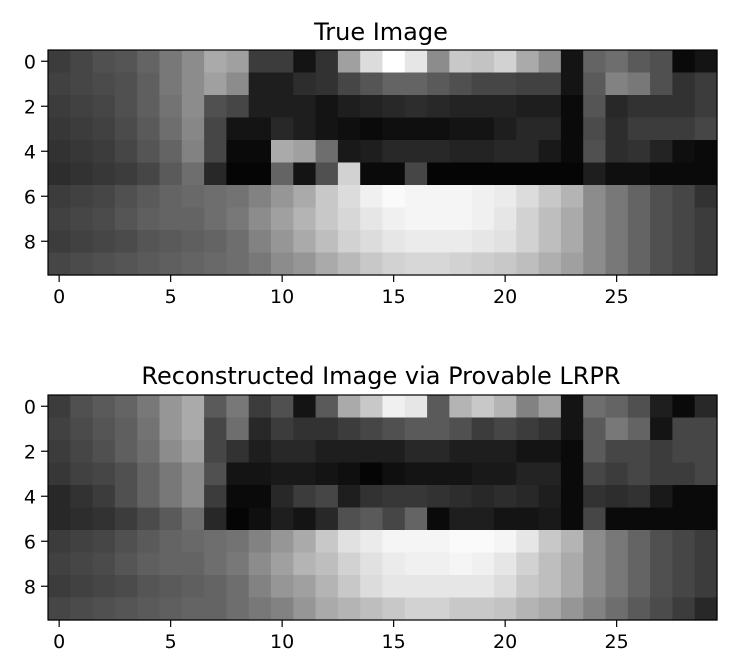 This screenshot has width=750, height=672. Describe the element at coordinates (59, 642) in the screenshot. I see `x-tick-label: 0` at that location.